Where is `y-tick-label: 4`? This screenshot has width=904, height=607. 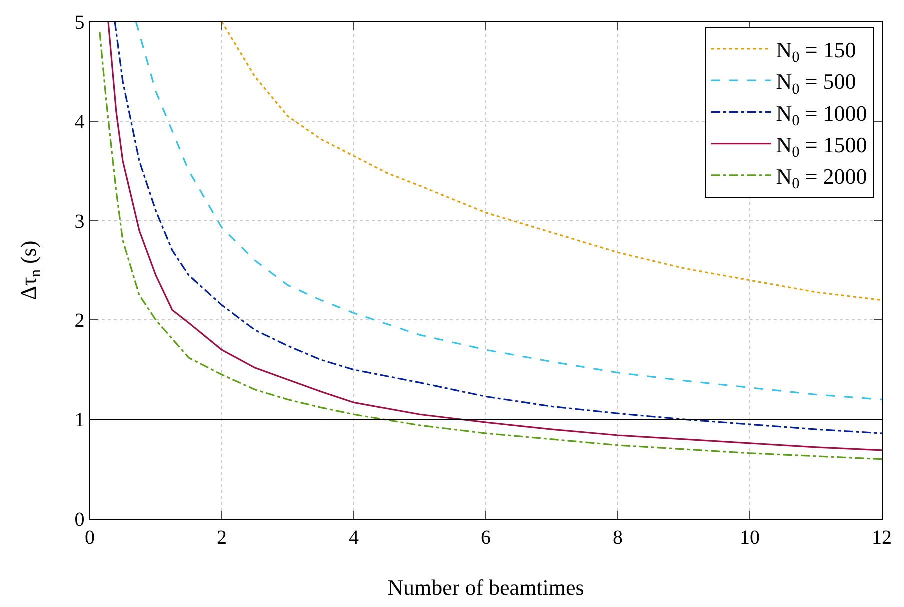
y-tick-label: 4 is located at coordinates (79, 122).